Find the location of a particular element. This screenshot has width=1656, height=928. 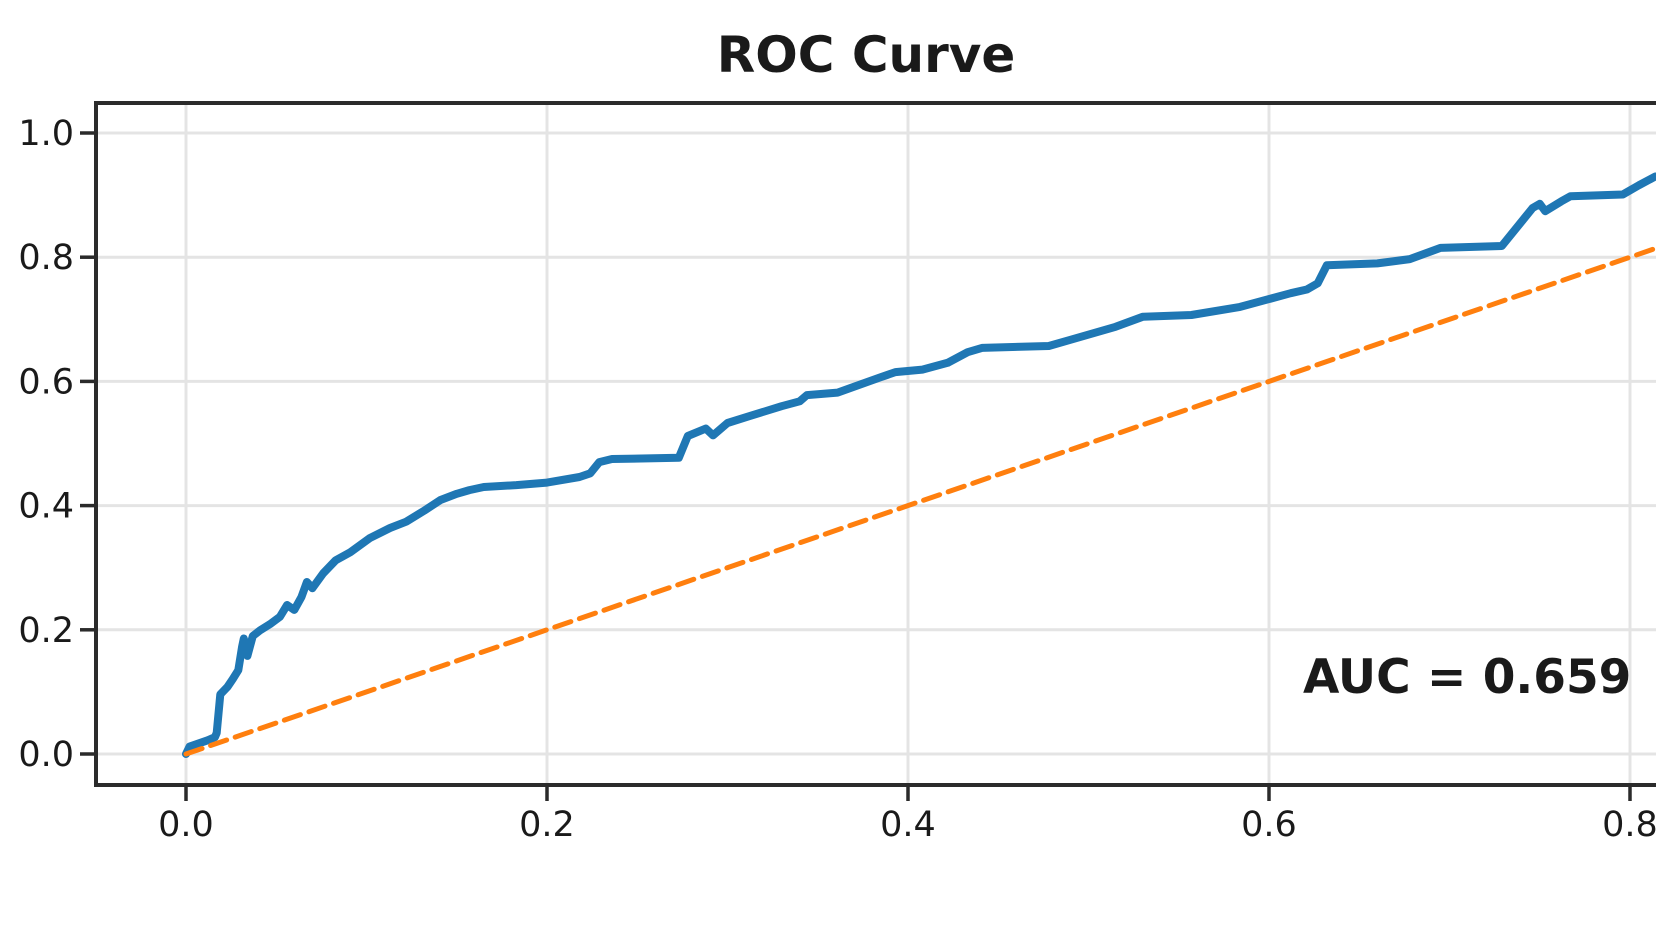

x-tick-label: 0.6 is located at coordinates (1269, 825).